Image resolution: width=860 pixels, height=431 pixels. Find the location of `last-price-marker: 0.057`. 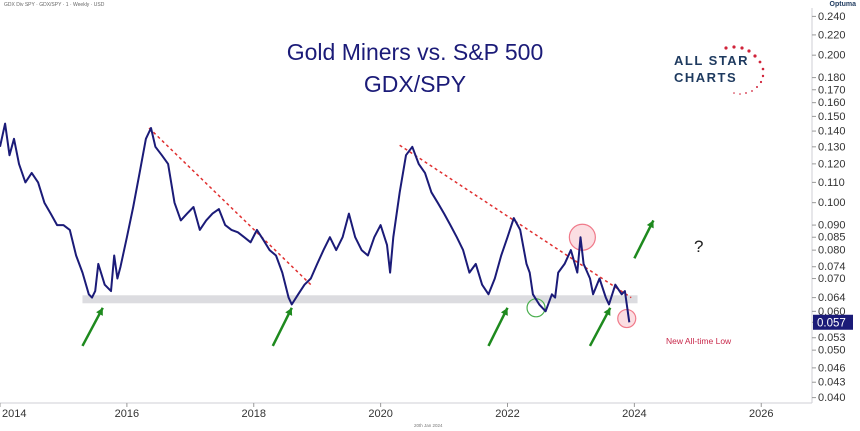

last-price-marker: 0.057 is located at coordinates (833, 322).